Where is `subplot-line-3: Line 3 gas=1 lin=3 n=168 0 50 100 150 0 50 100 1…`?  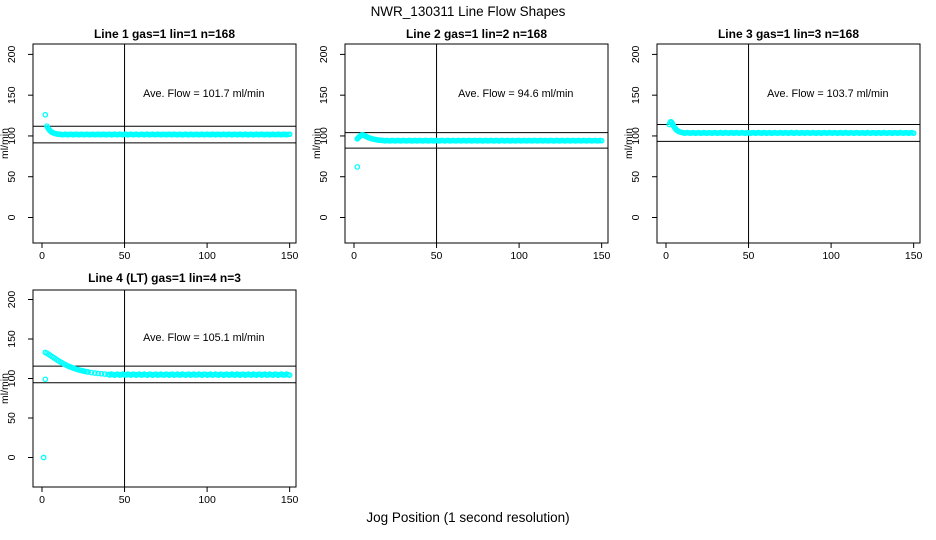 subplot-line-3: Line 3 gas=1 lin=3 n=168 0 50 100 150 0 50 100 1… is located at coordinates (773, 144).